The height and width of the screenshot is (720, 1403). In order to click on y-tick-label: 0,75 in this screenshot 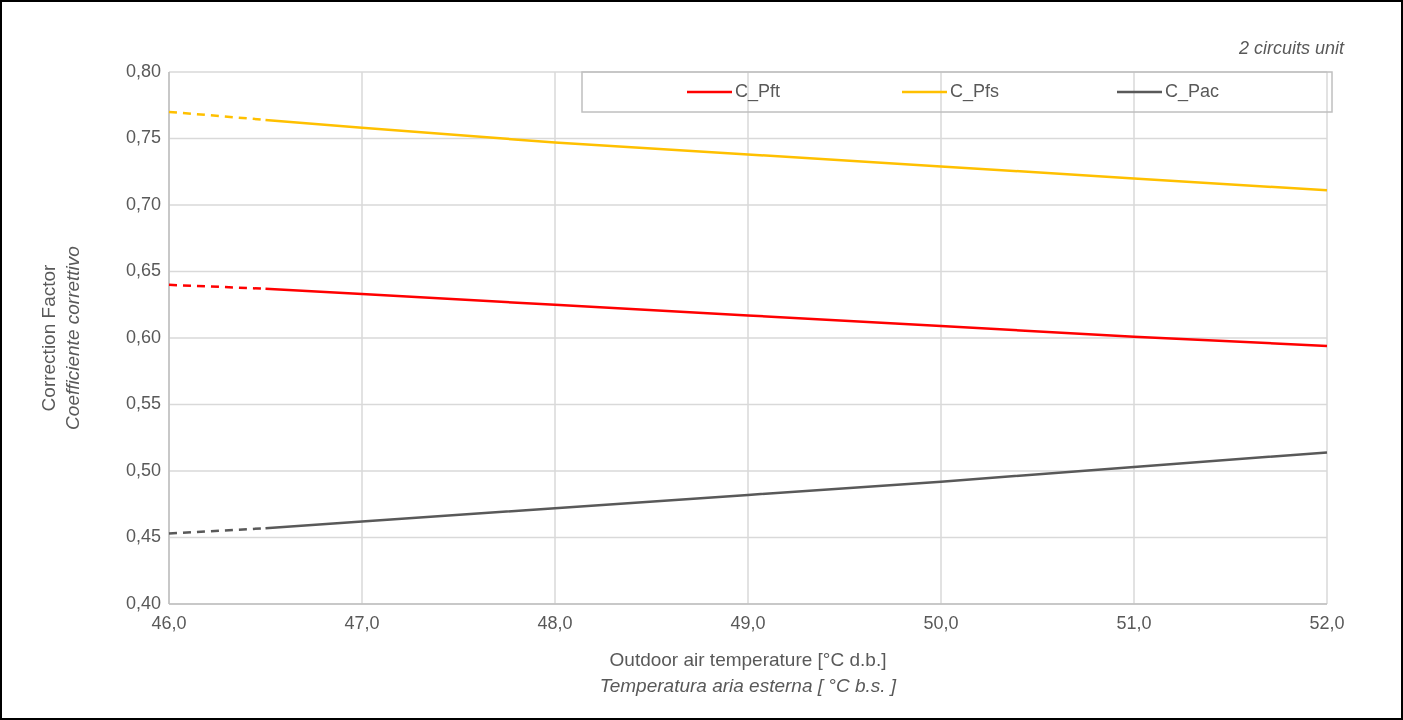, I will do `click(143, 137)`.